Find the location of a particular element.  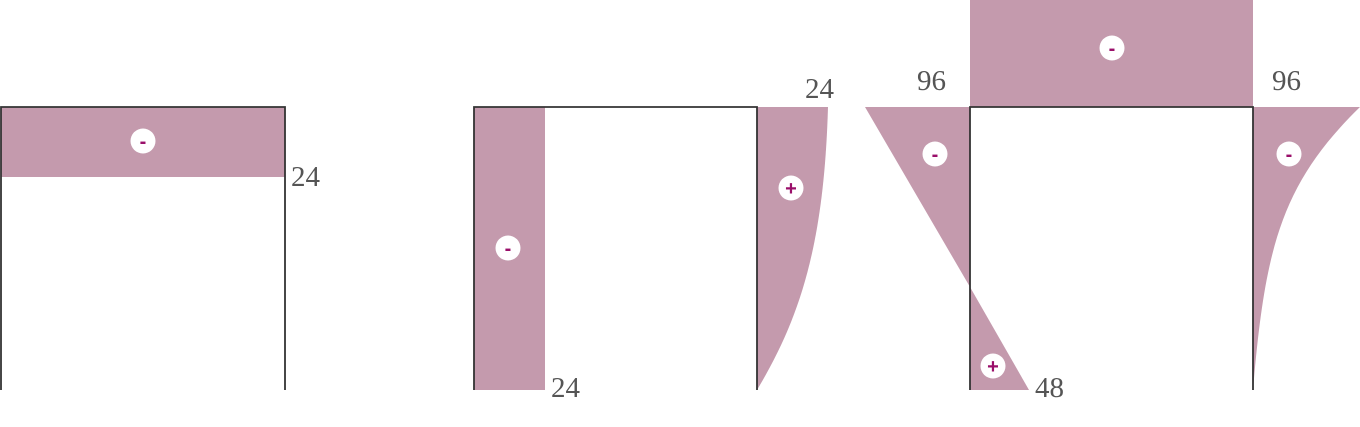

value-label-top-right: 96 is located at coordinates (1286, 81).